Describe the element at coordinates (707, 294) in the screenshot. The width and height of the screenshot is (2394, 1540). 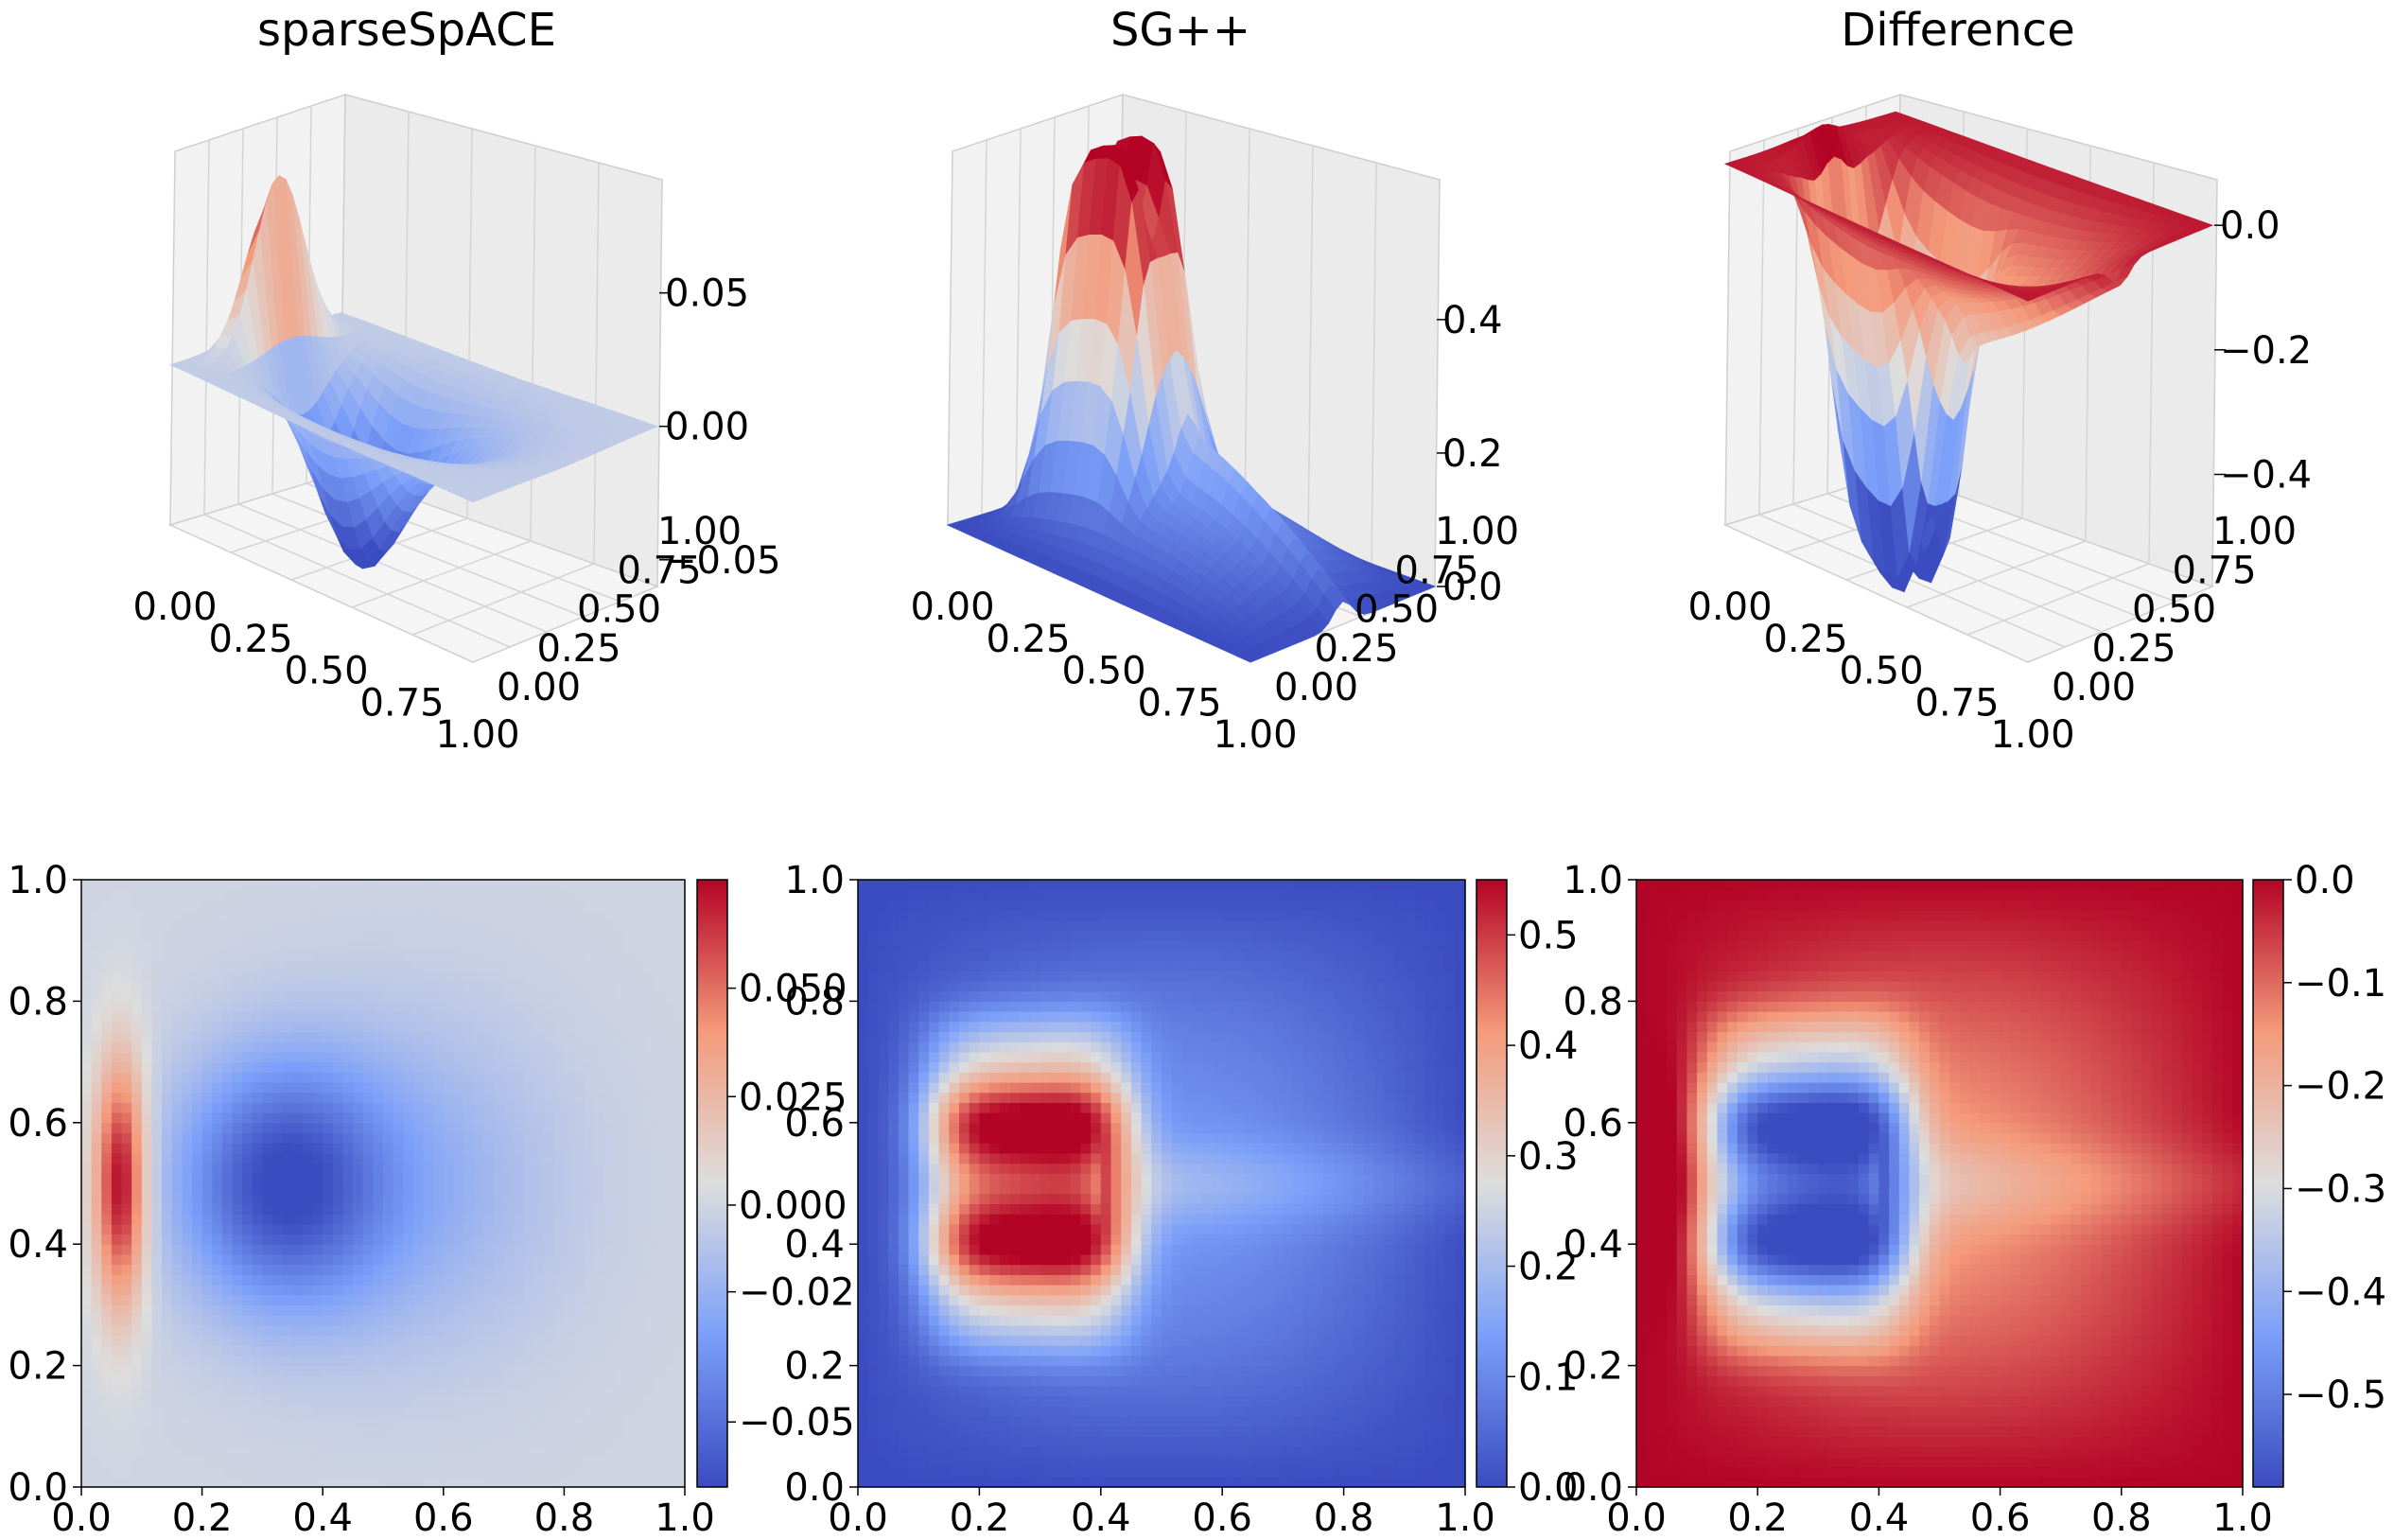
I see `z-tick-label: 0.05` at that location.